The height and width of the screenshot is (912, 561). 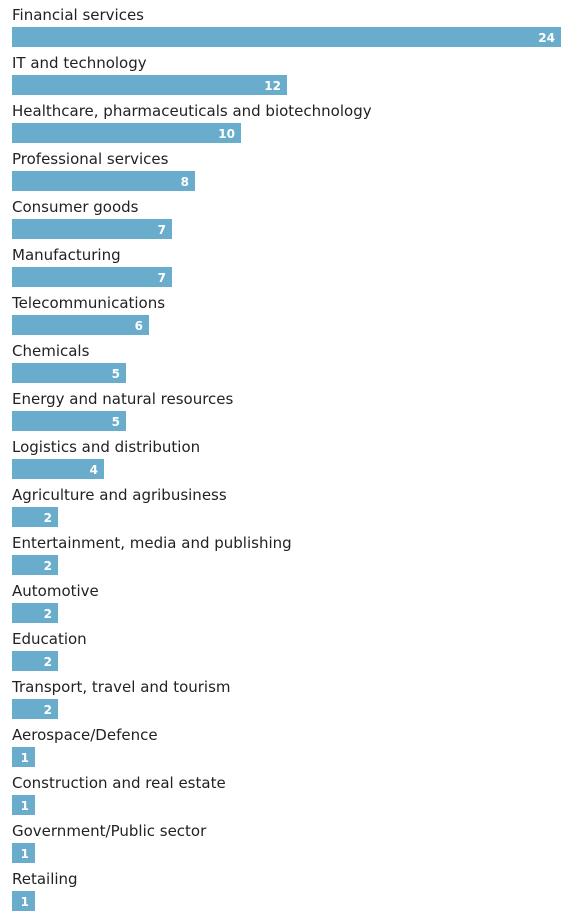 What do you see at coordinates (149, 74) in the screenshot?
I see `chart-row: IT and technology 12` at bounding box center [149, 74].